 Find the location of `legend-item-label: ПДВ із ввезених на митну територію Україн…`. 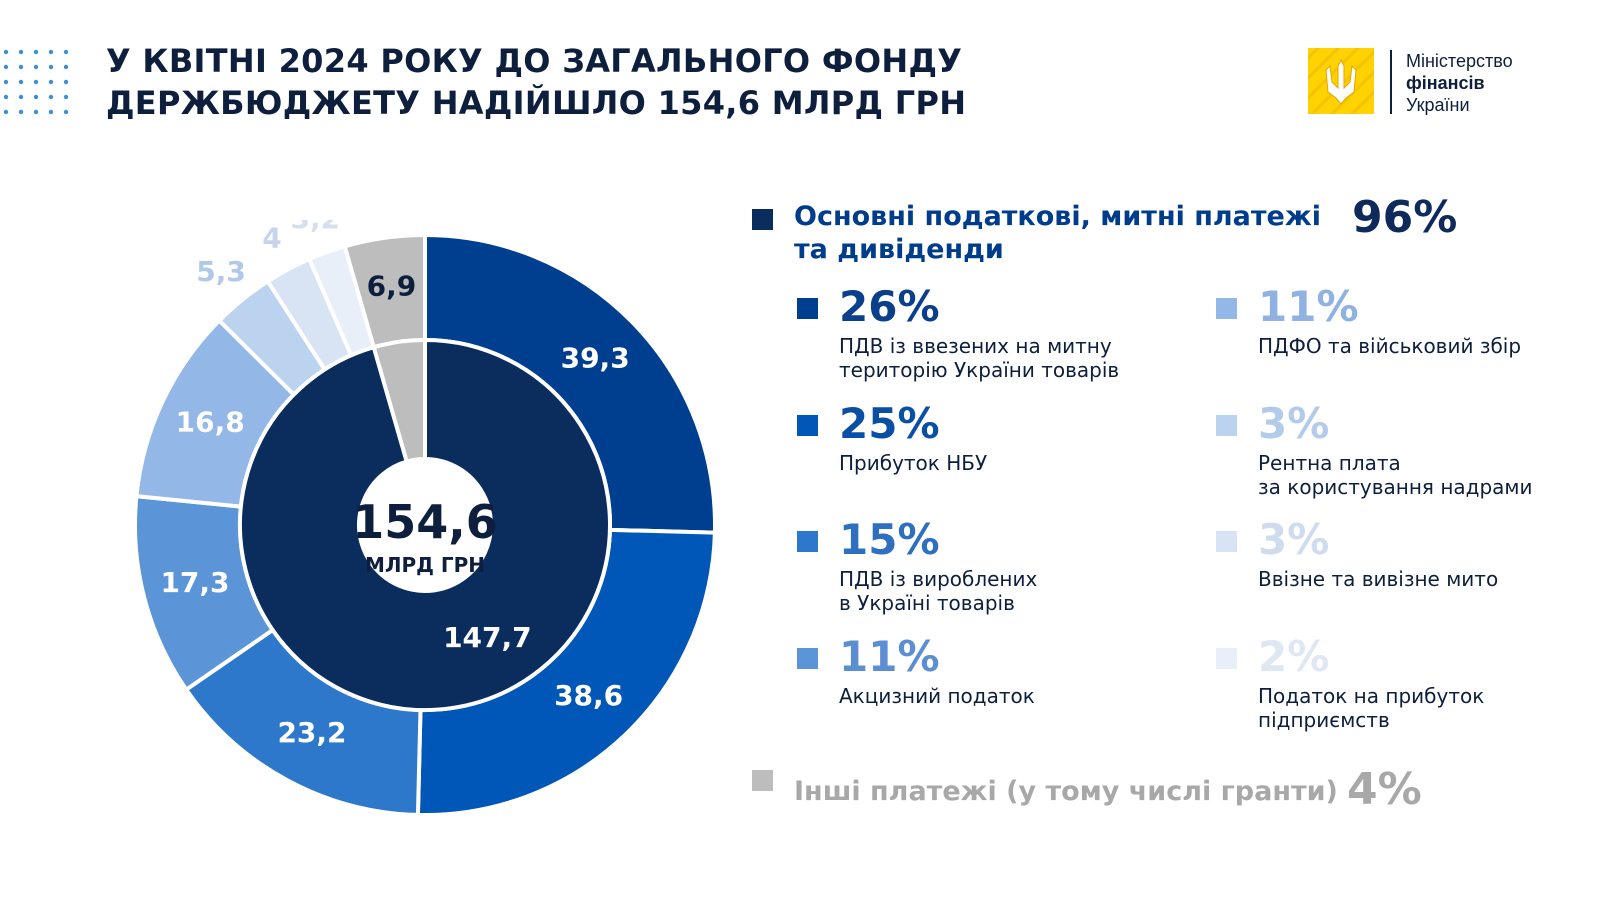

legend-item-label: ПДВ із ввезених на митну територію Україн… is located at coordinates (979, 358).